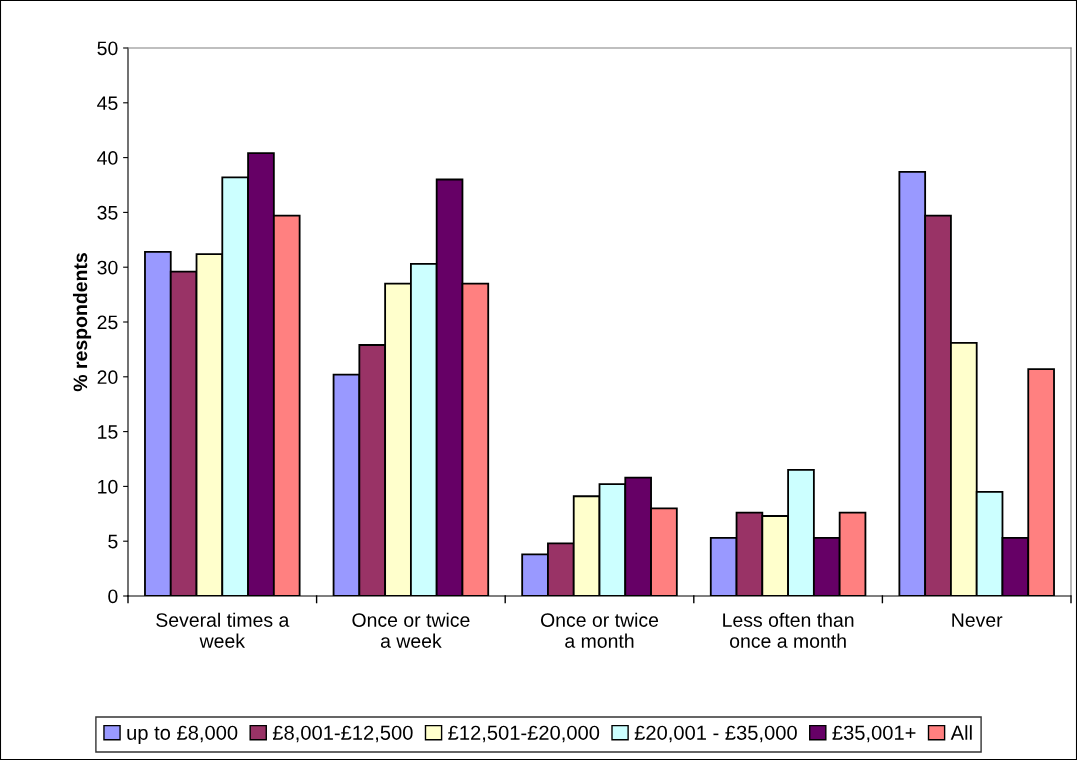 This screenshot has width=1077, height=760. Describe the element at coordinates (107, 377) in the screenshot. I see `y-tick-label: 20` at that location.